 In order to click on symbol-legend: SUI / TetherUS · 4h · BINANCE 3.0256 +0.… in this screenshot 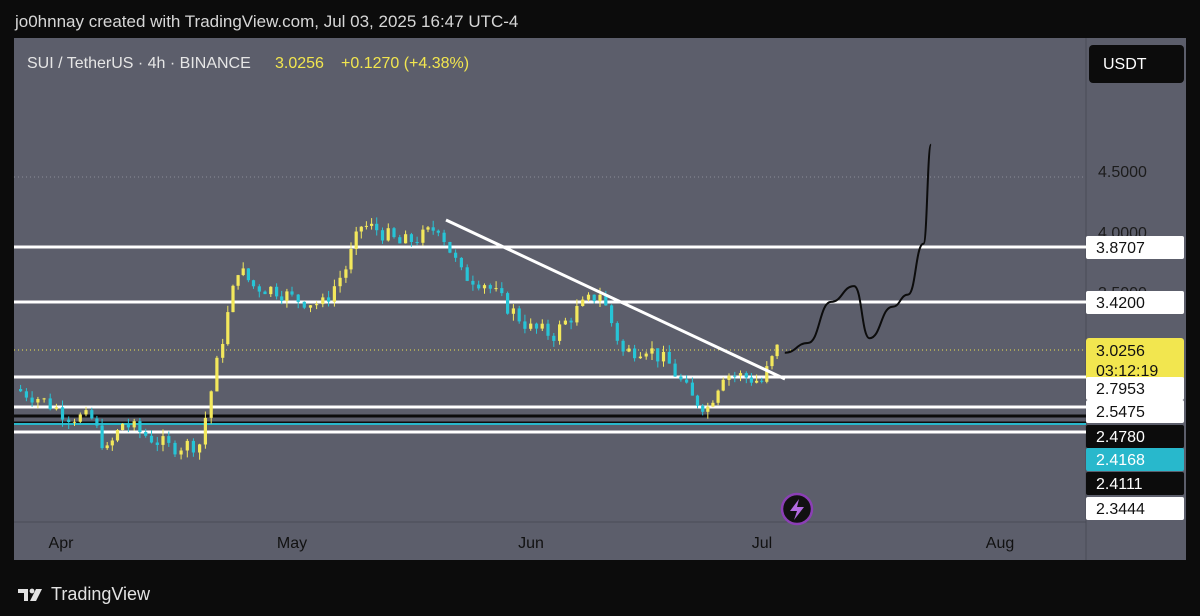, I will do `click(248, 63)`.